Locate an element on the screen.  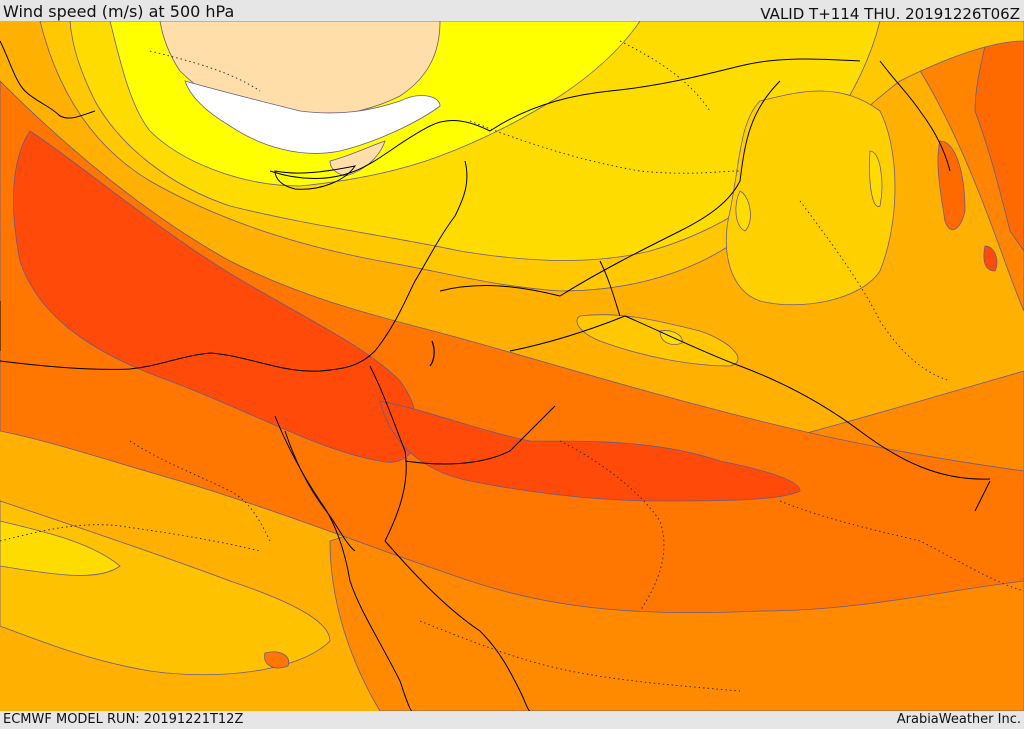
coastline-mediterranean-south is located at coordinates (234, 266).